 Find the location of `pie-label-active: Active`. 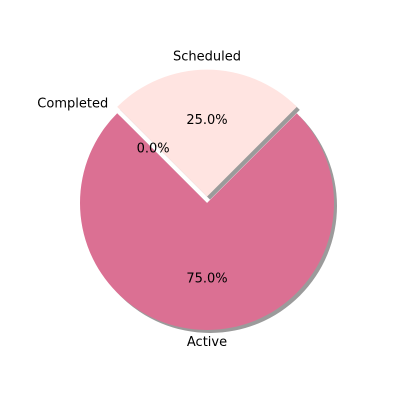

pie-label-active: Active is located at coordinates (207, 342).